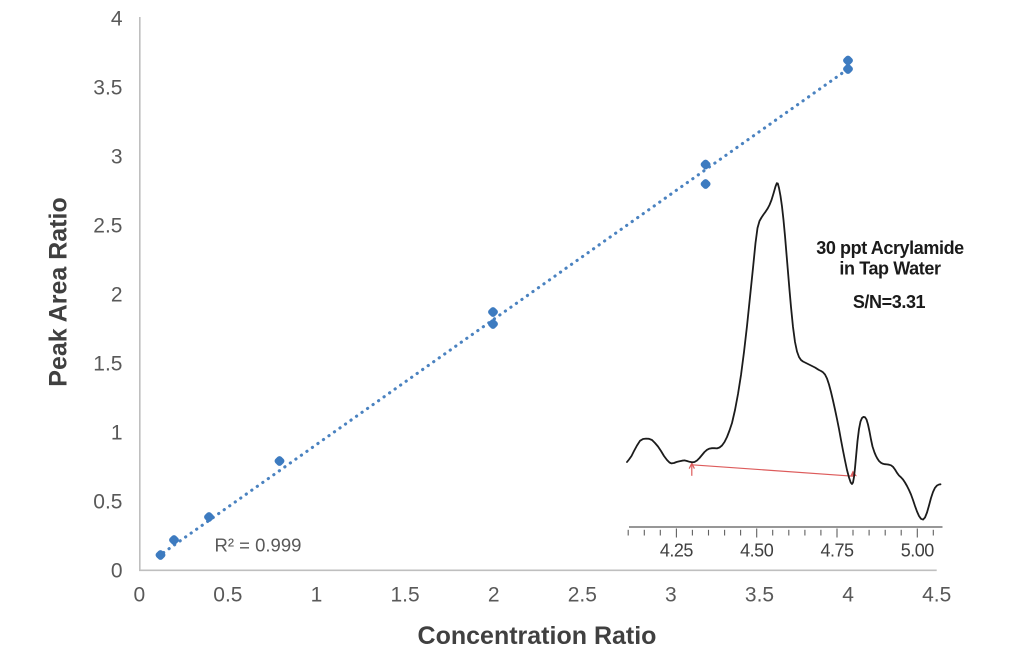 The width and height of the screenshot is (1024, 657). Describe the element at coordinates (677, 551) in the screenshot. I see `svg-text: 4.25` at that location.